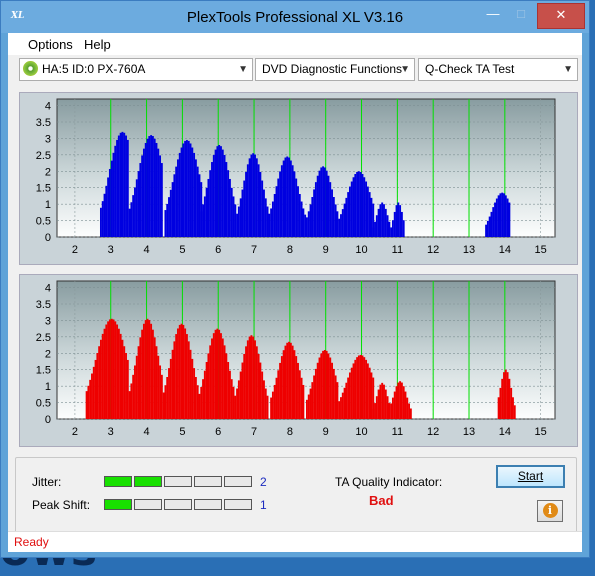  What do you see at coordinates (97, 44) in the screenshot?
I see `menu-help: Help` at bounding box center [97, 44].